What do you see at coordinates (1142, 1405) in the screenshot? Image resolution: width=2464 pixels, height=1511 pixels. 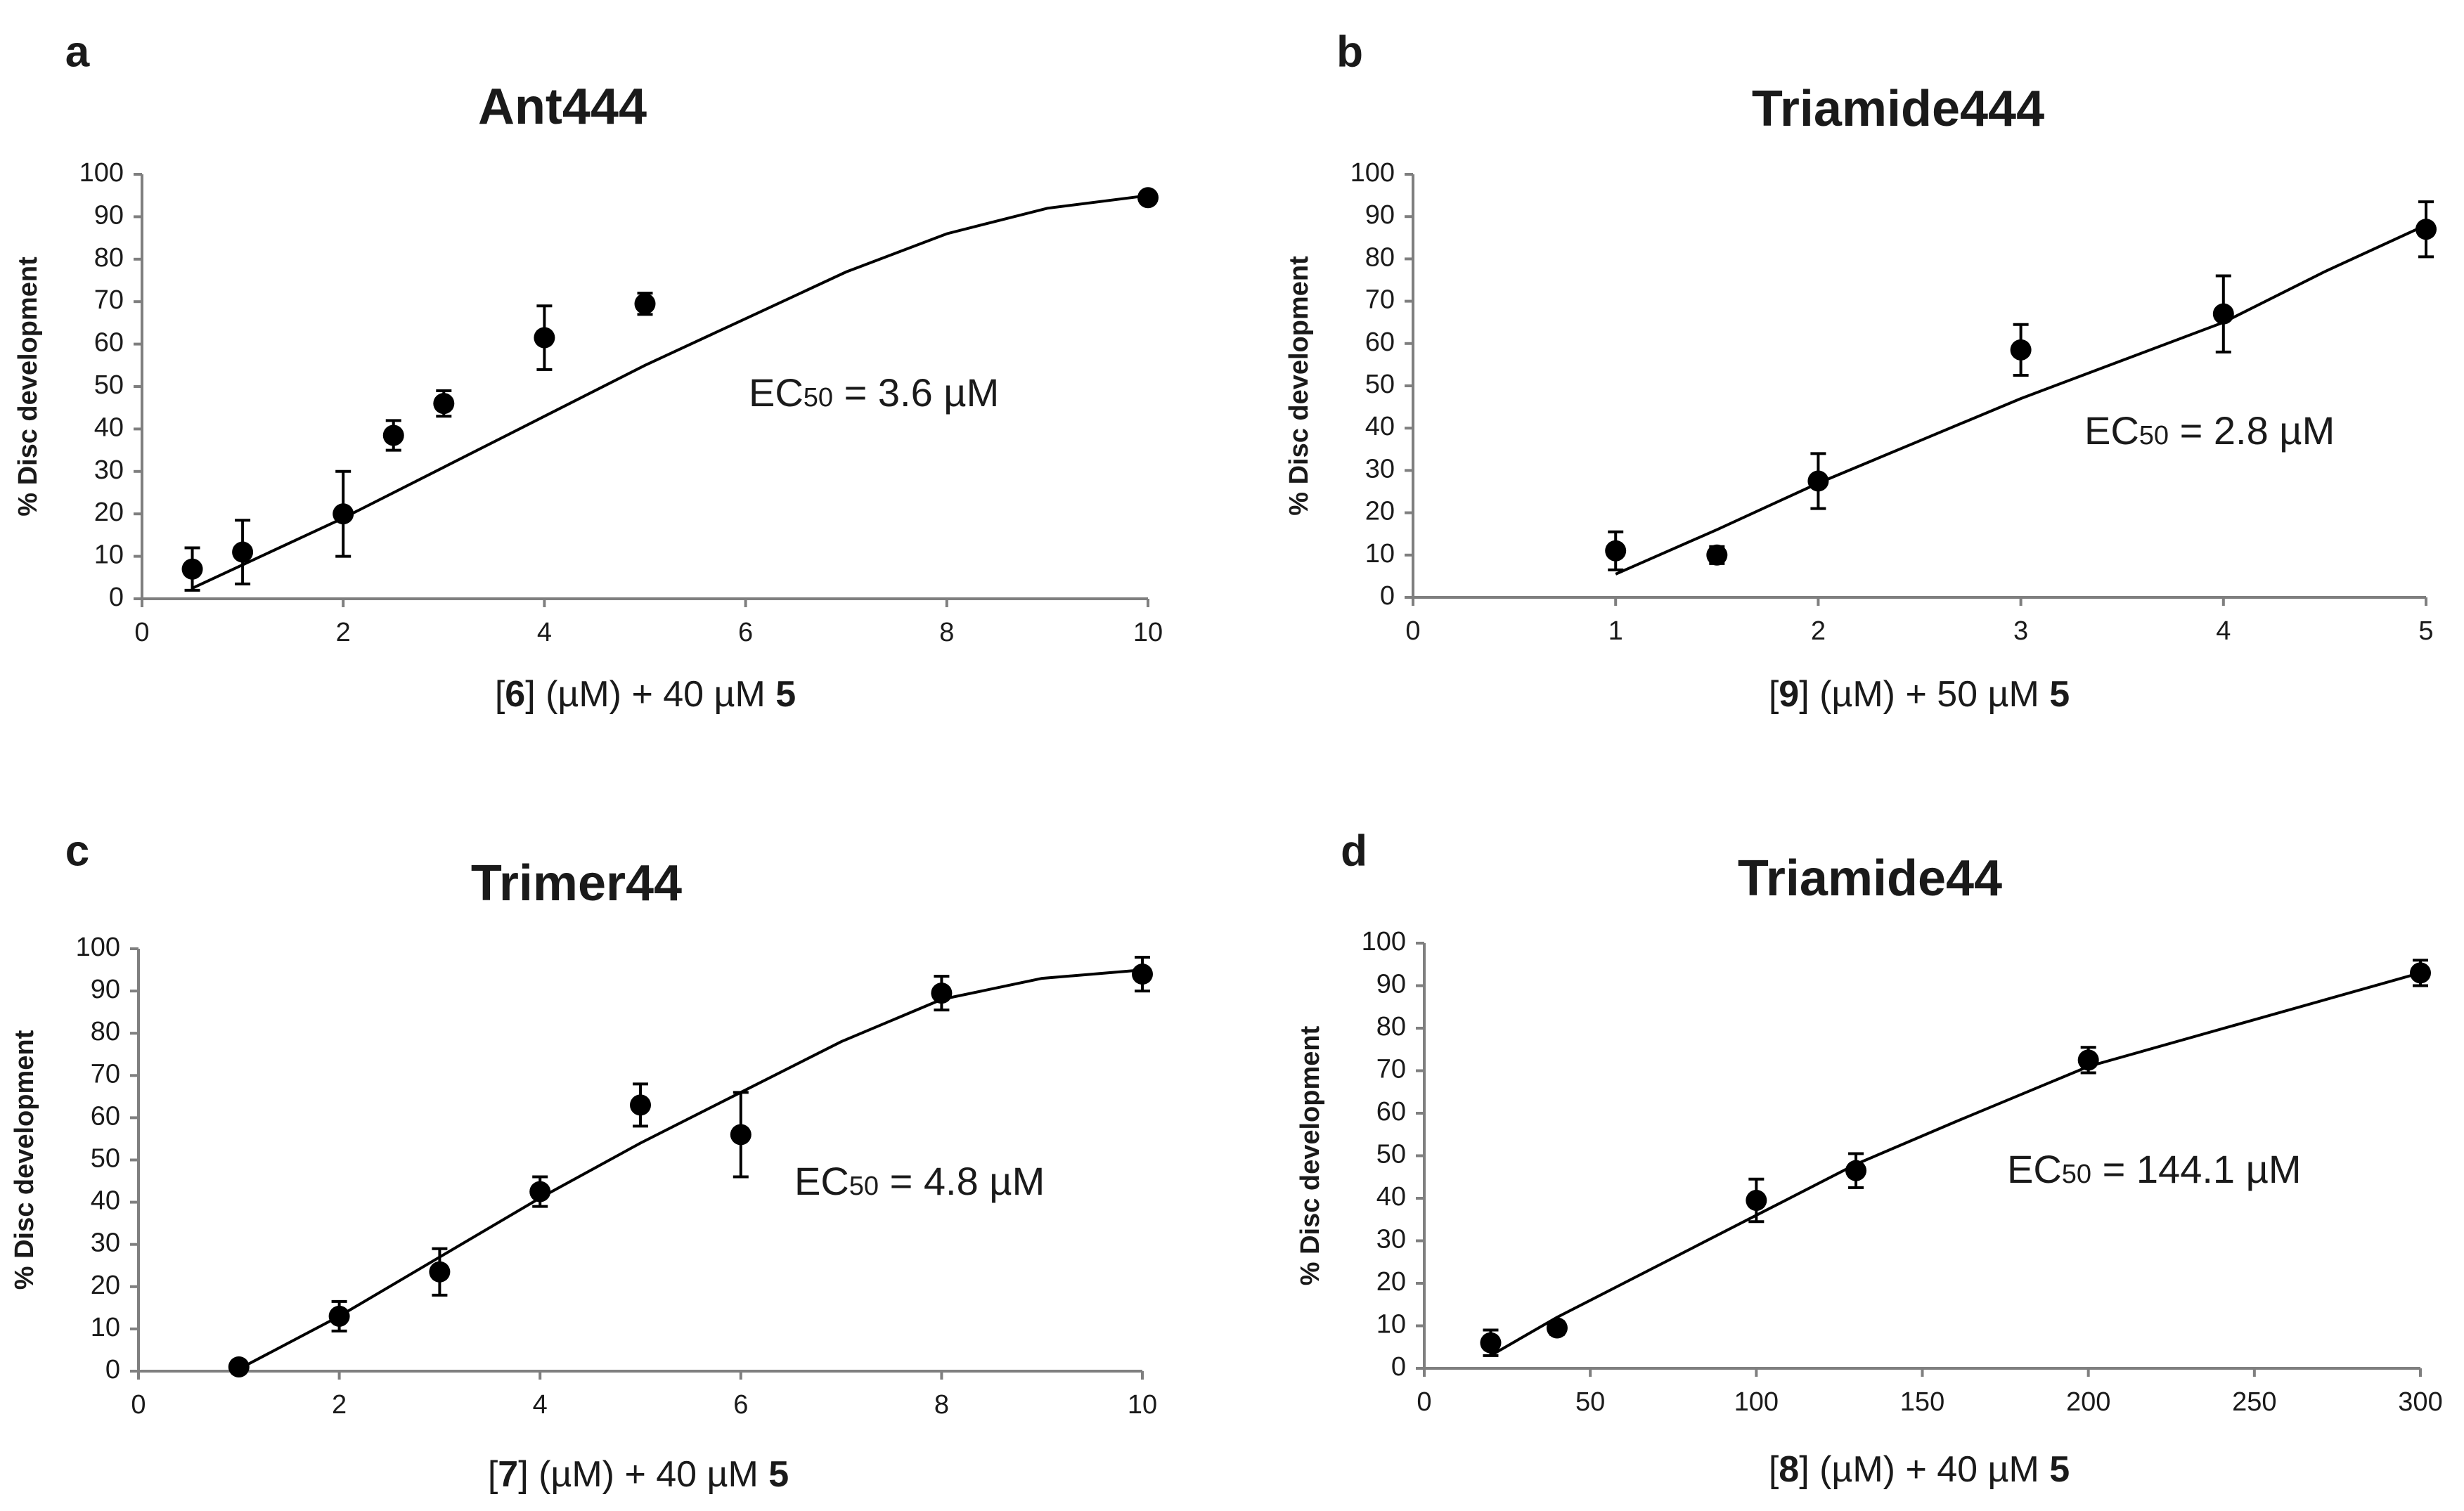 I see `x-tick-label: 10` at bounding box center [1142, 1405].